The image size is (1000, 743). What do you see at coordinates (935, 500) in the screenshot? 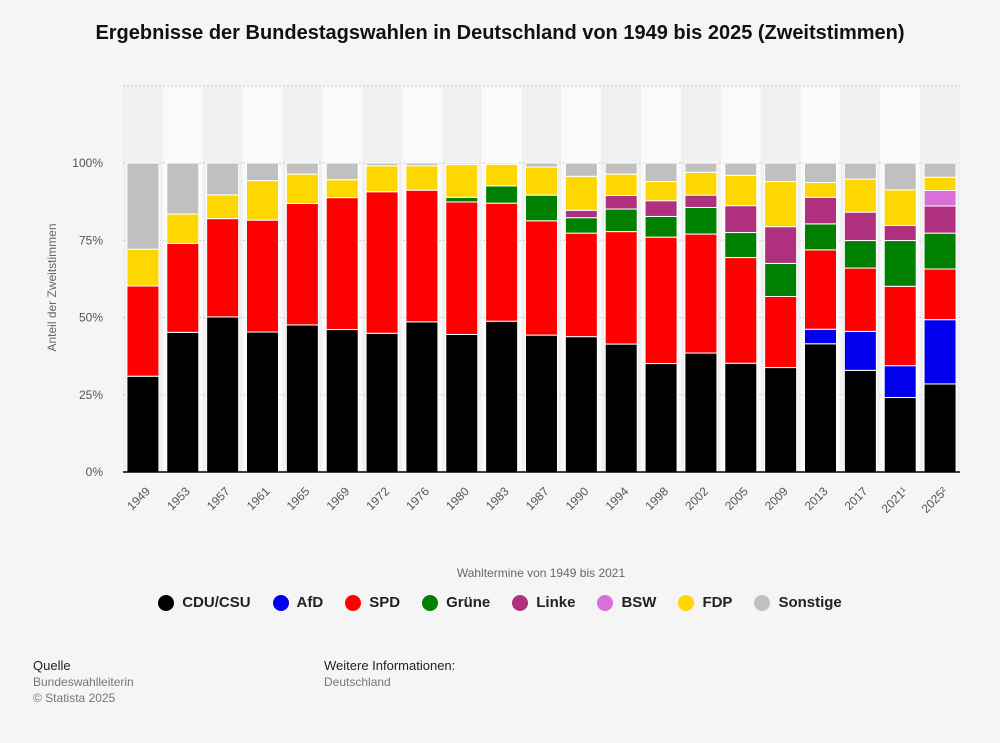
I see `x-tick-label: 2025²` at bounding box center [935, 500].